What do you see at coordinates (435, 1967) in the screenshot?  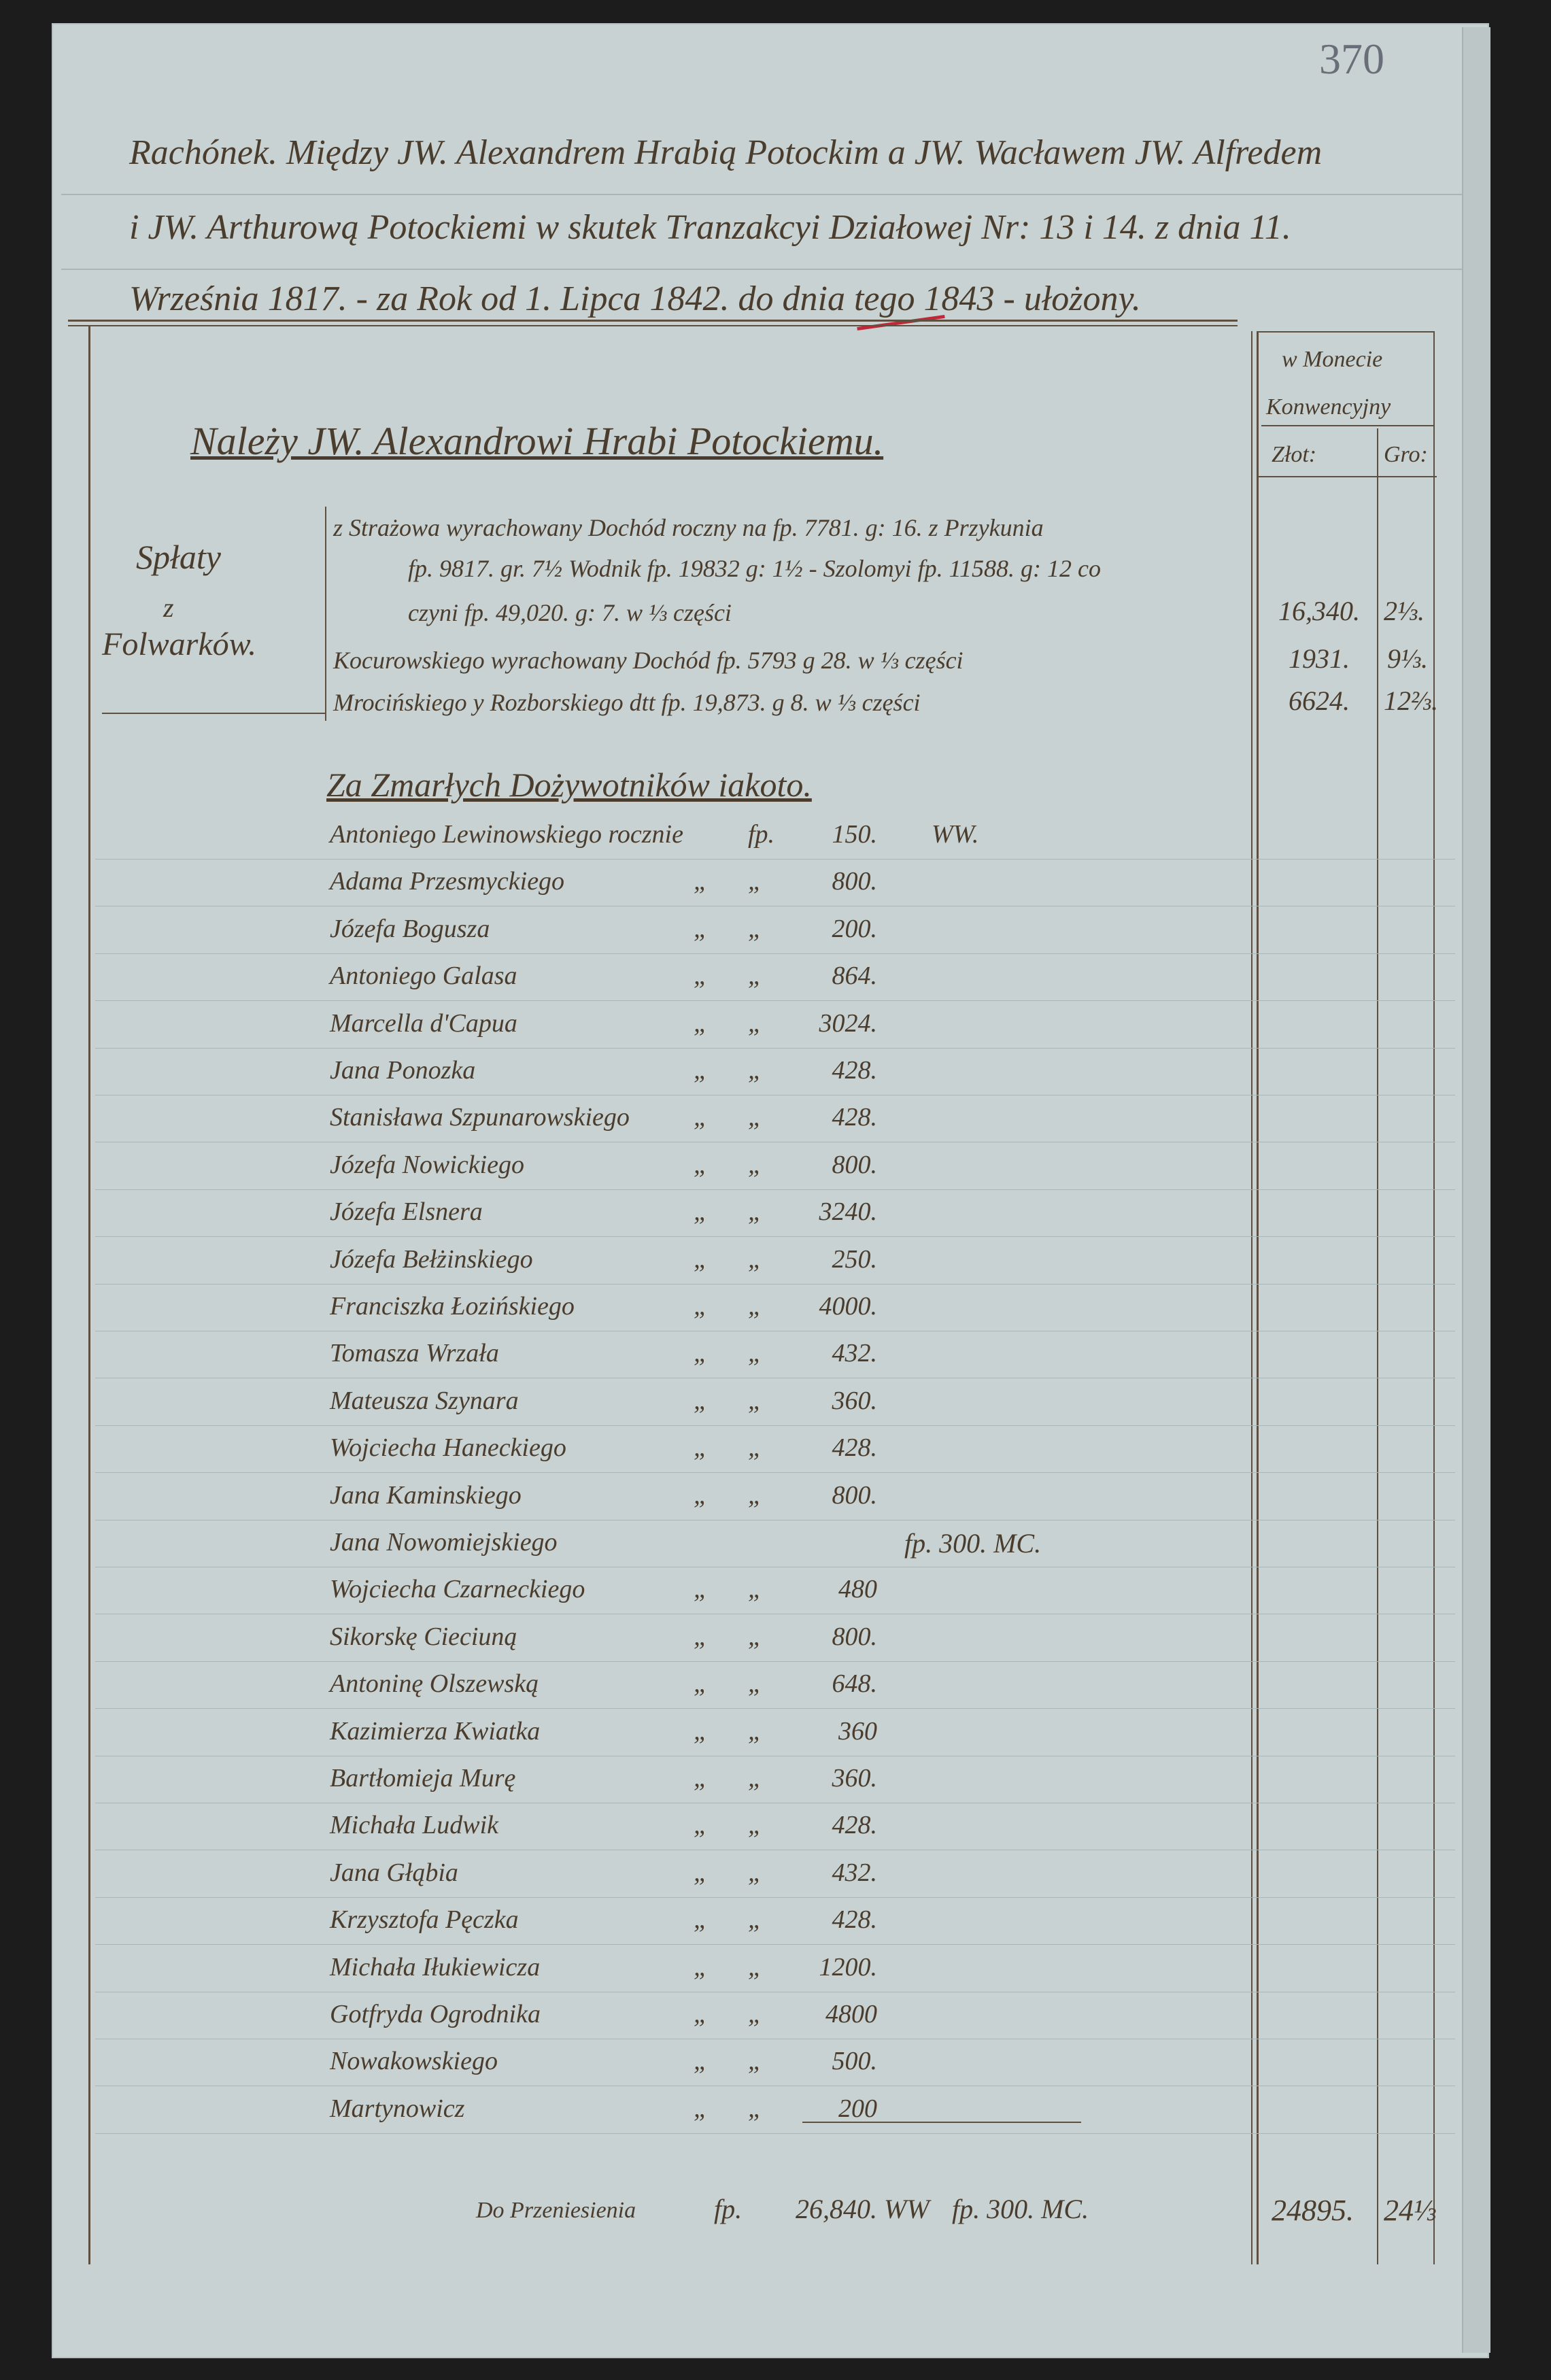 I see `entry-name: Michała Iłukiewicza` at bounding box center [435, 1967].